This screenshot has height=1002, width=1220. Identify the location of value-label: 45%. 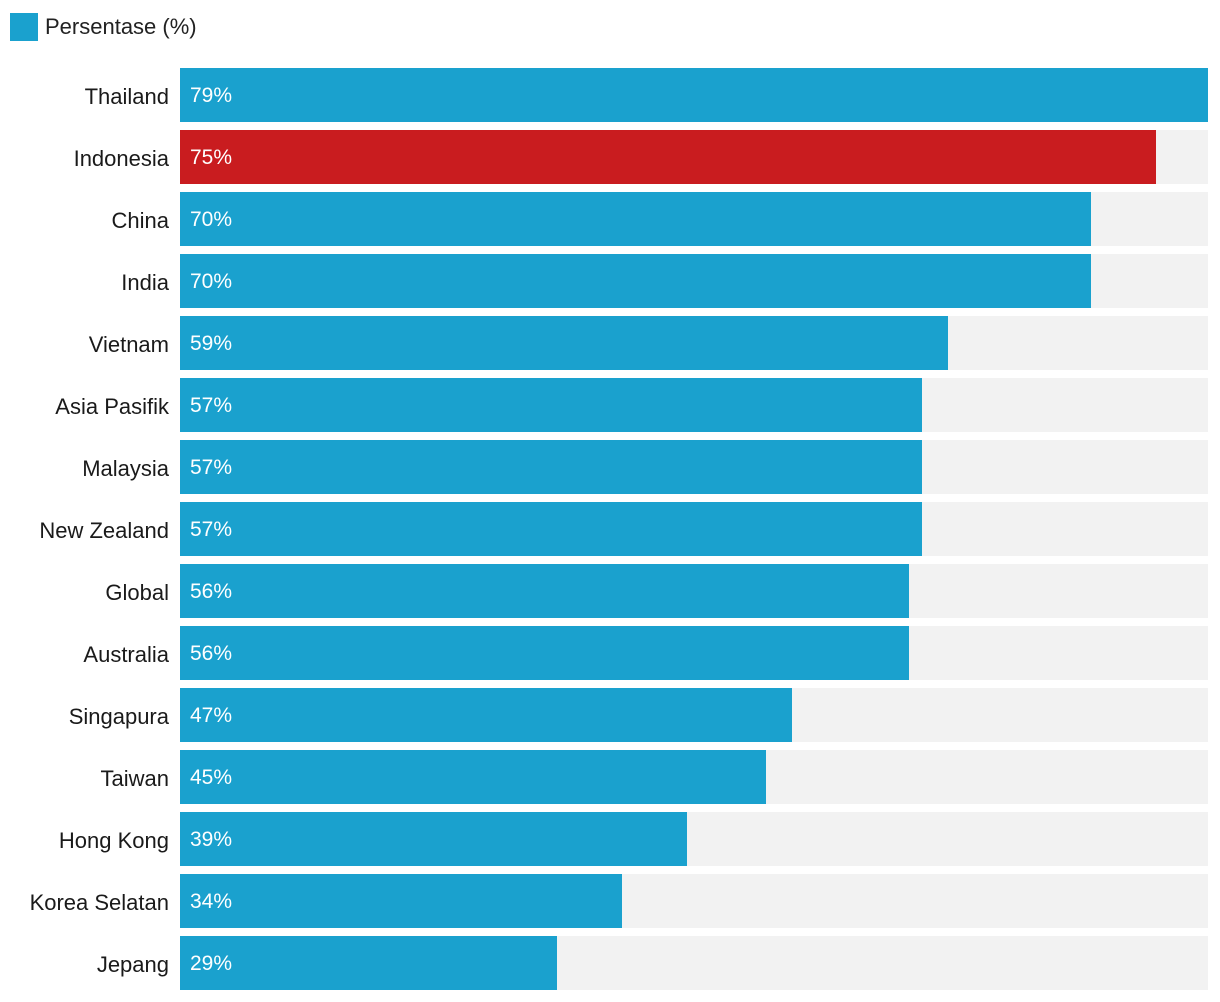
(211, 777).